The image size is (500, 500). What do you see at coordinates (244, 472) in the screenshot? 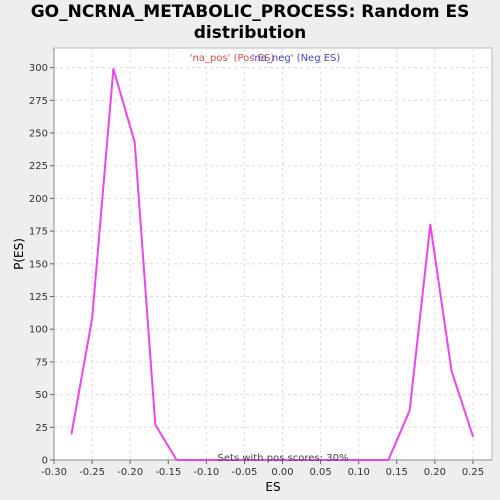
I see `x-tick-label: -0.05` at bounding box center [244, 472].